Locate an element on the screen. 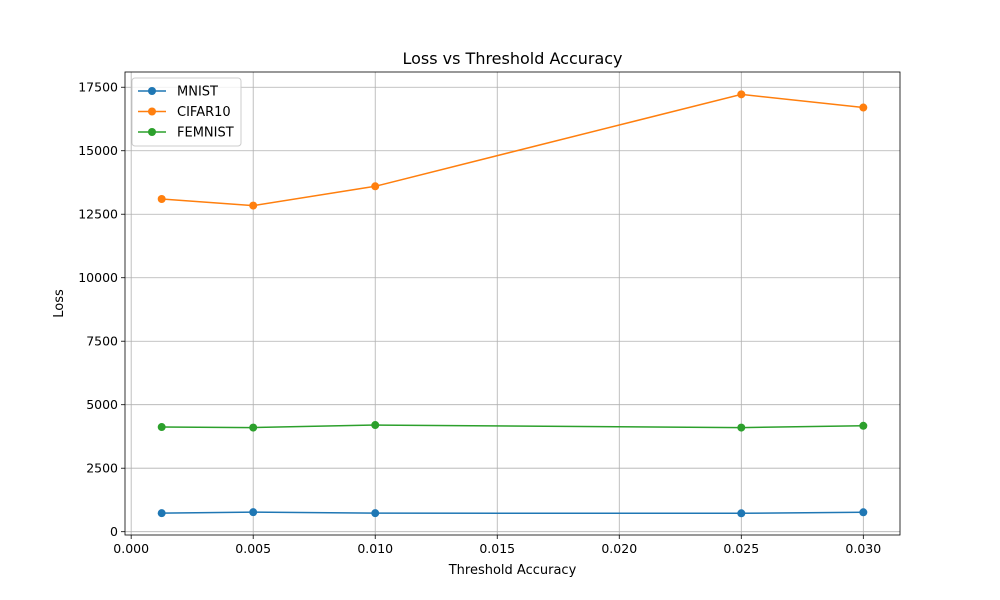 The image size is (1000, 600). series-line-cifar10 is located at coordinates (512, 150).